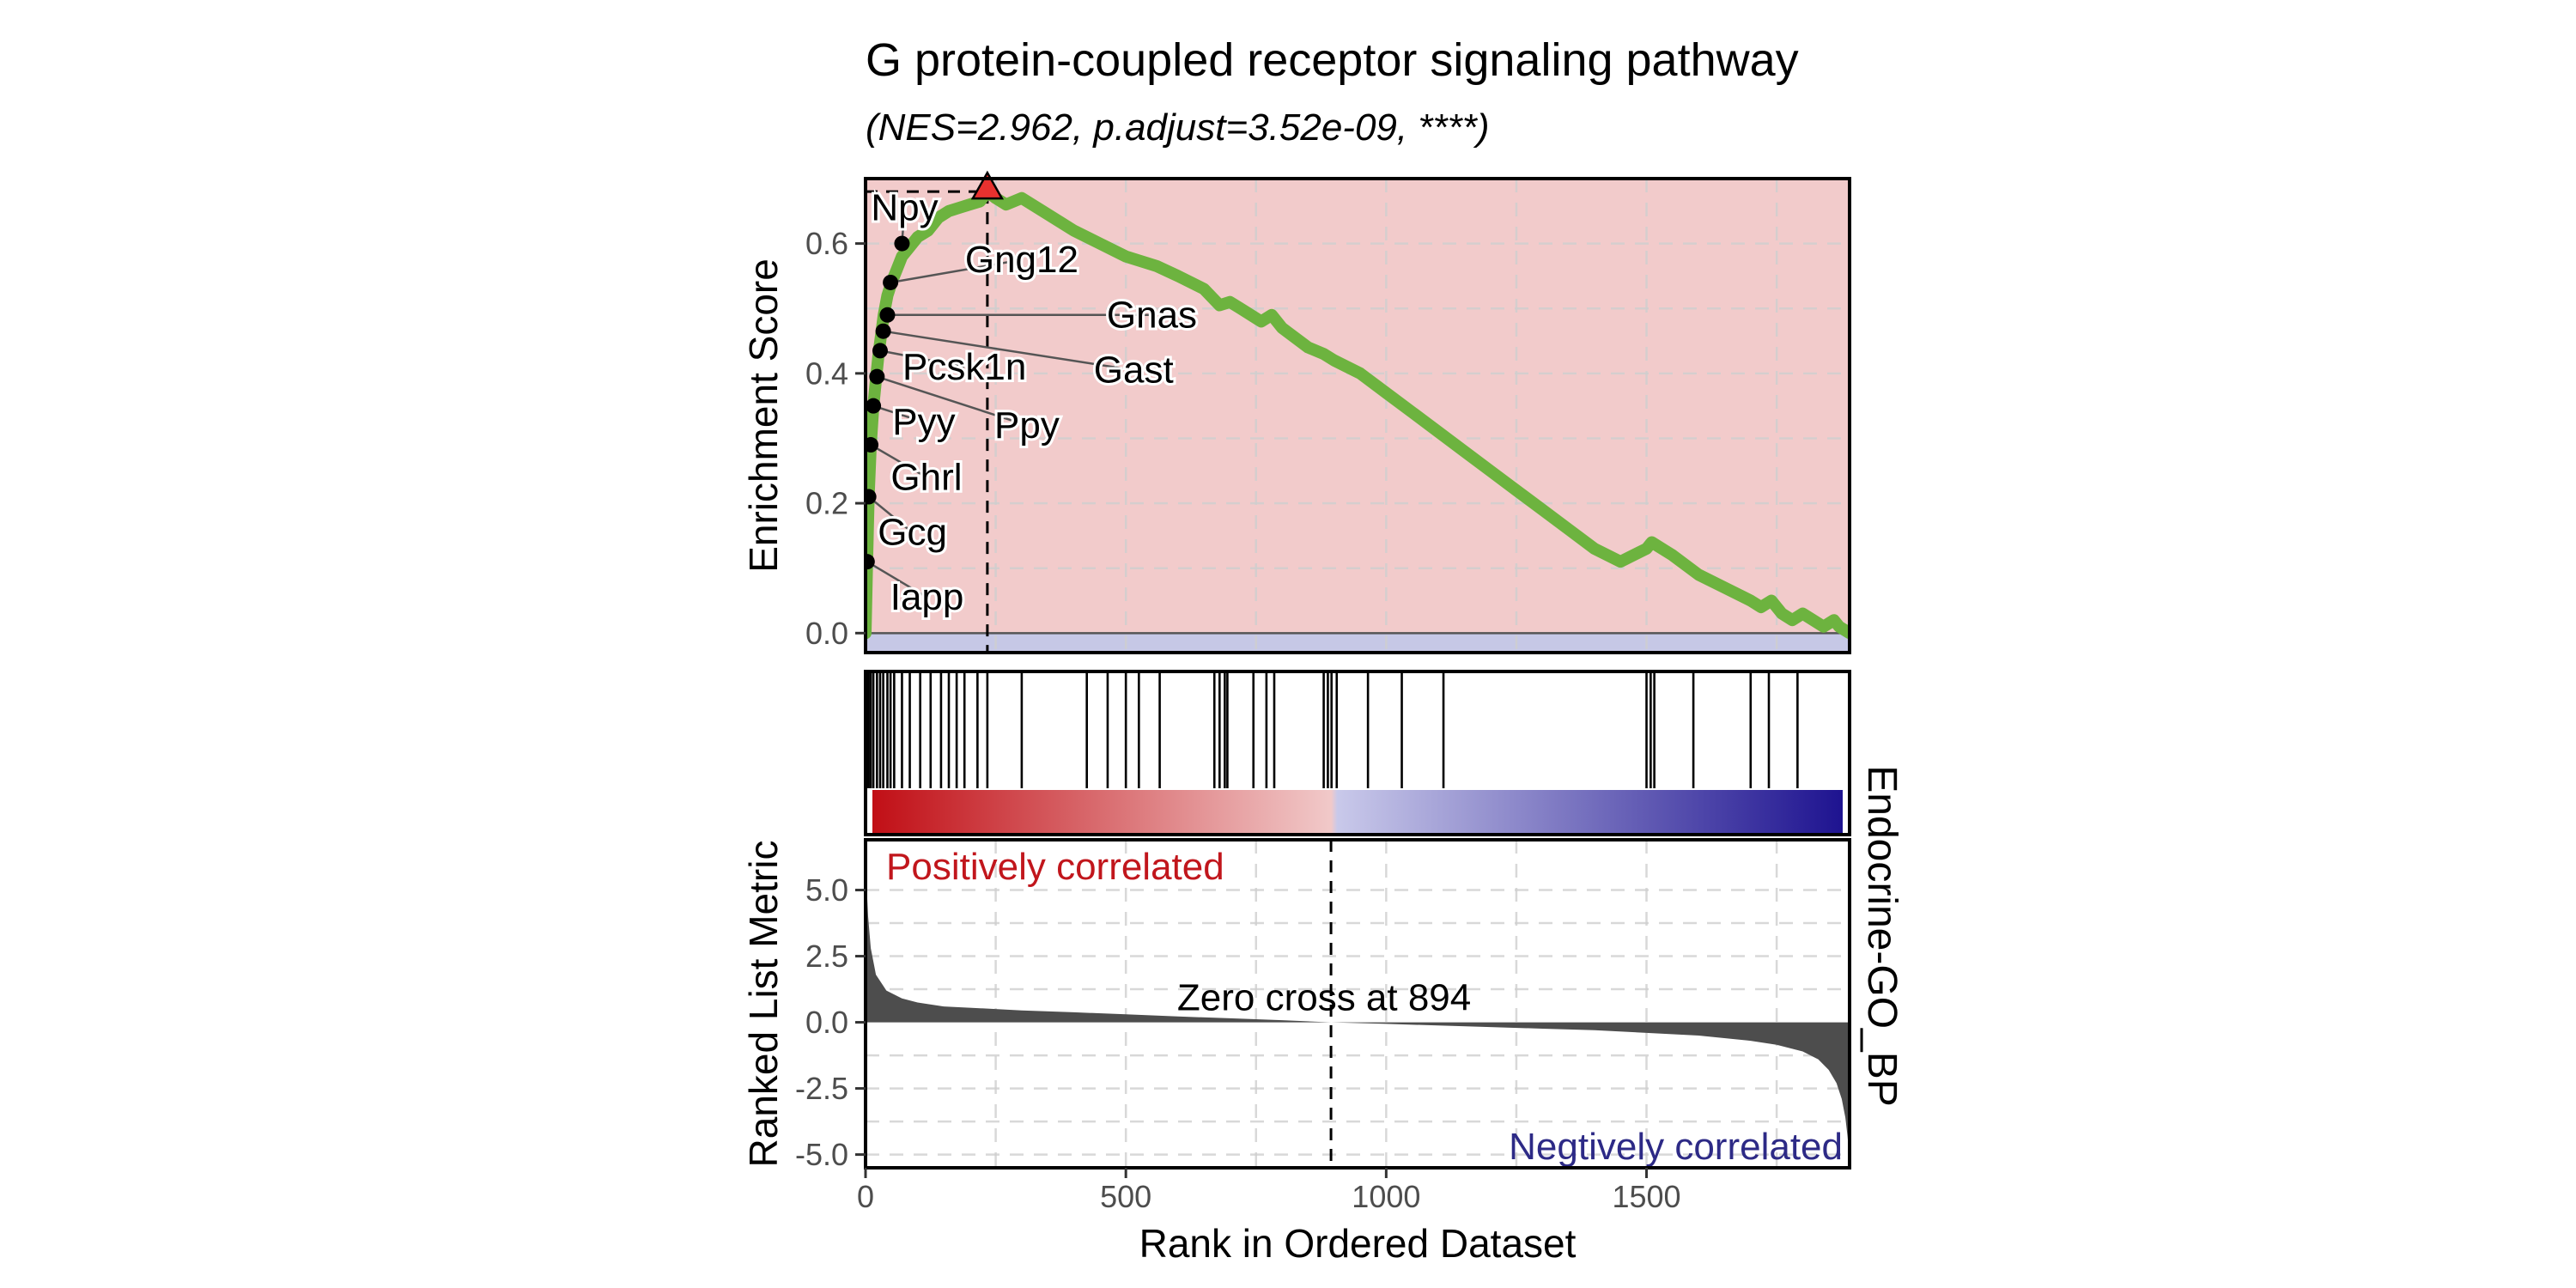 The width and height of the screenshot is (2576, 1288). What do you see at coordinates (877, 377) in the screenshot?
I see `gene-point-ppy` at bounding box center [877, 377].